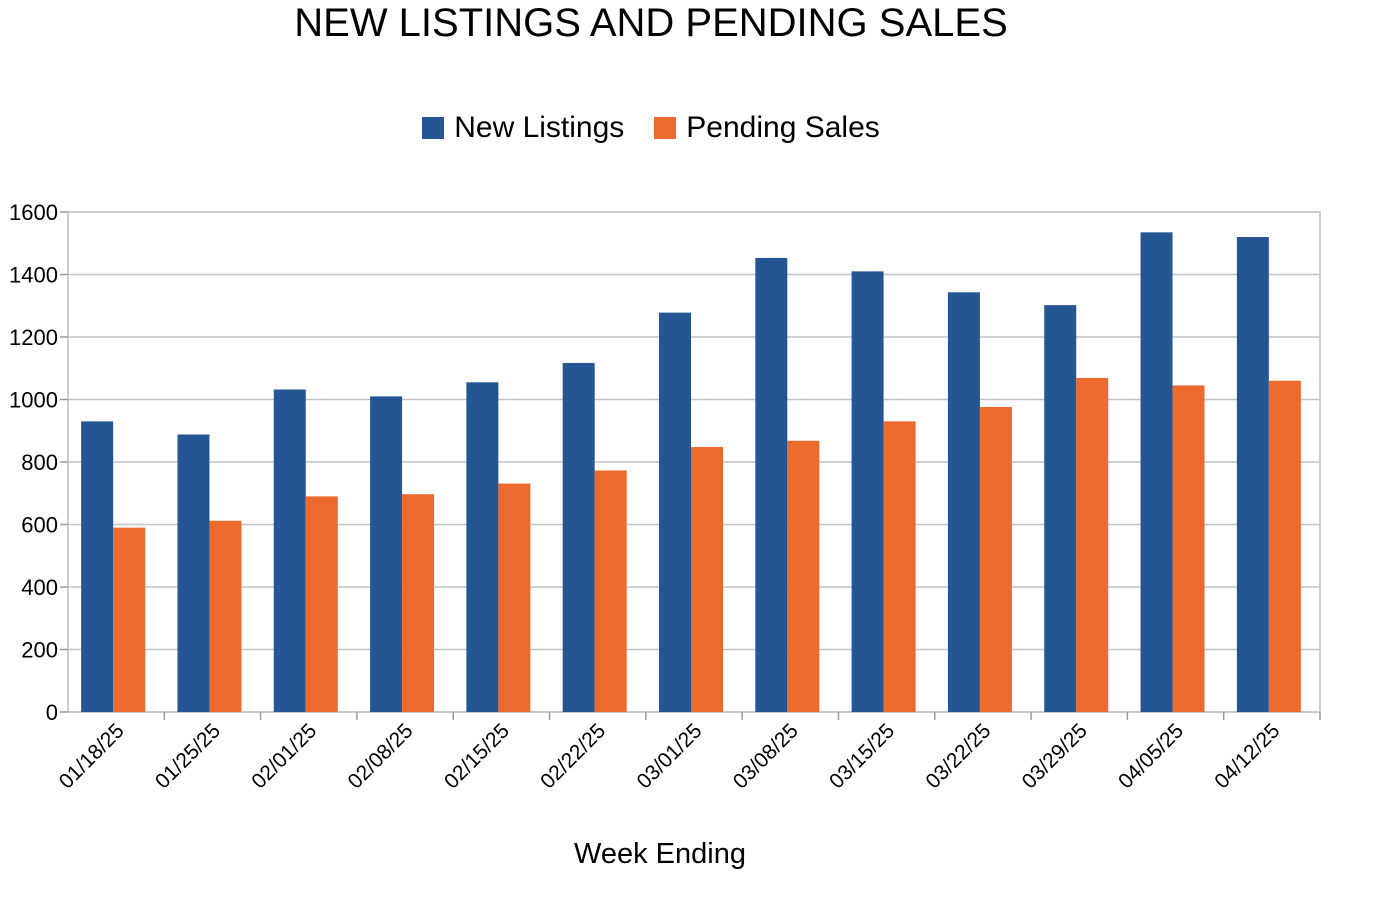  What do you see at coordinates (766, 756) in the screenshot?
I see `x-tick-label-7: 03/08/25` at bounding box center [766, 756].